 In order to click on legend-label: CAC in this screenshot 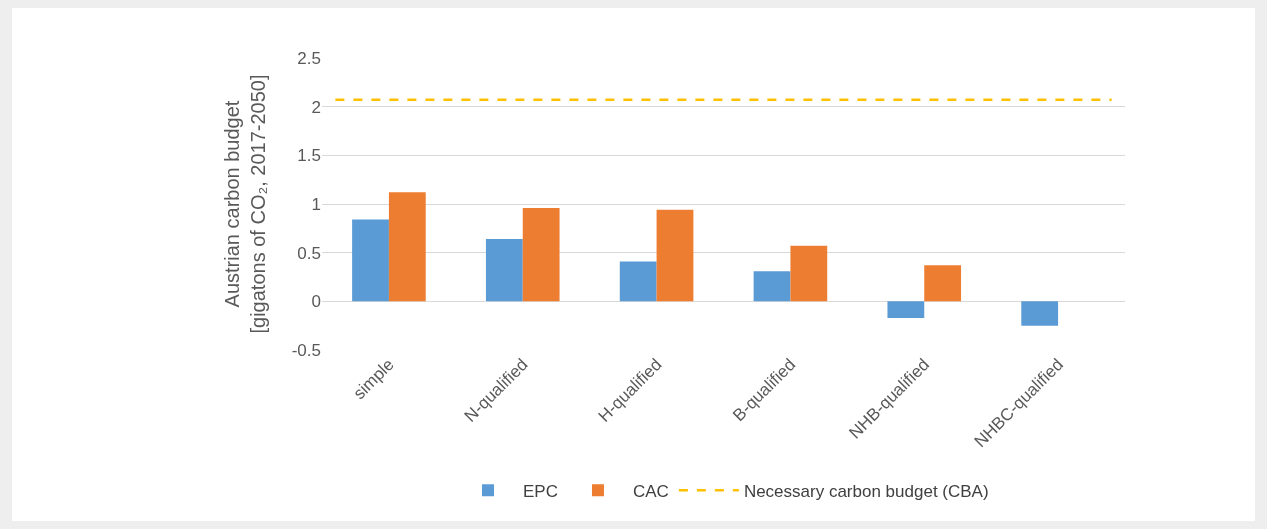, I will do `click(650, 491)`.